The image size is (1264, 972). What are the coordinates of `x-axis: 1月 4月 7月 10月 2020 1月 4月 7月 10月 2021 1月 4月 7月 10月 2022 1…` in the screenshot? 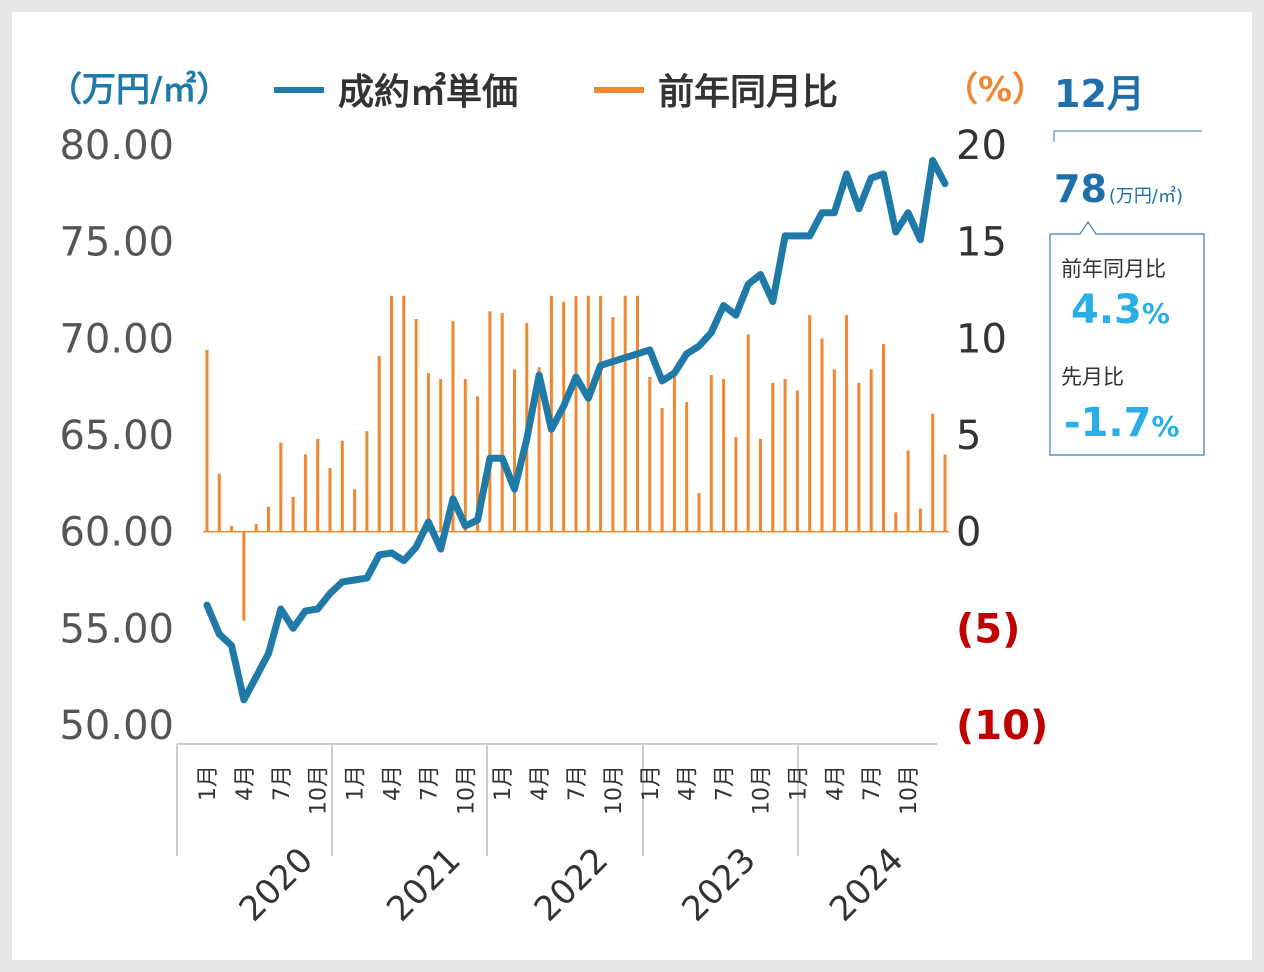 It's located at (556, 836).